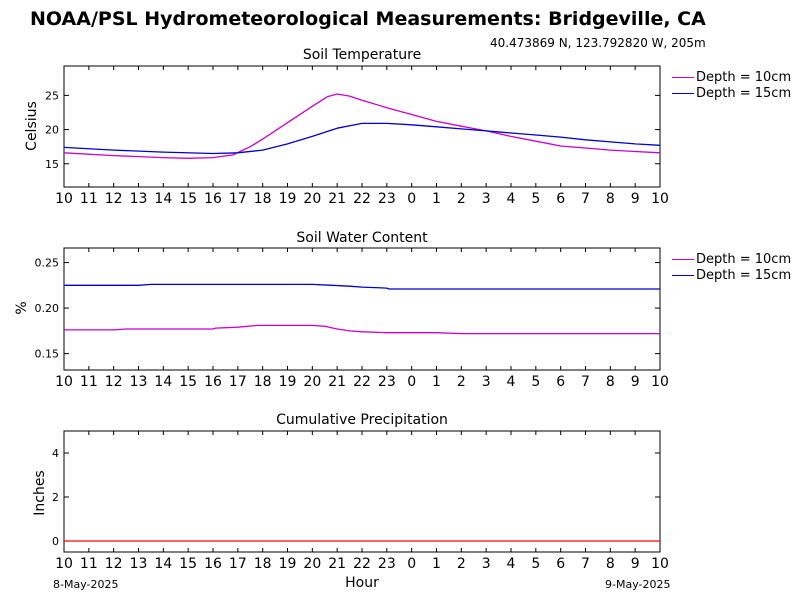 The width and height of the screenshot is (800, 600). What do you see at coordinates (55, 541) in the screenshot?
I see `y-tick-label: 0` at bounding box center [55, 541].